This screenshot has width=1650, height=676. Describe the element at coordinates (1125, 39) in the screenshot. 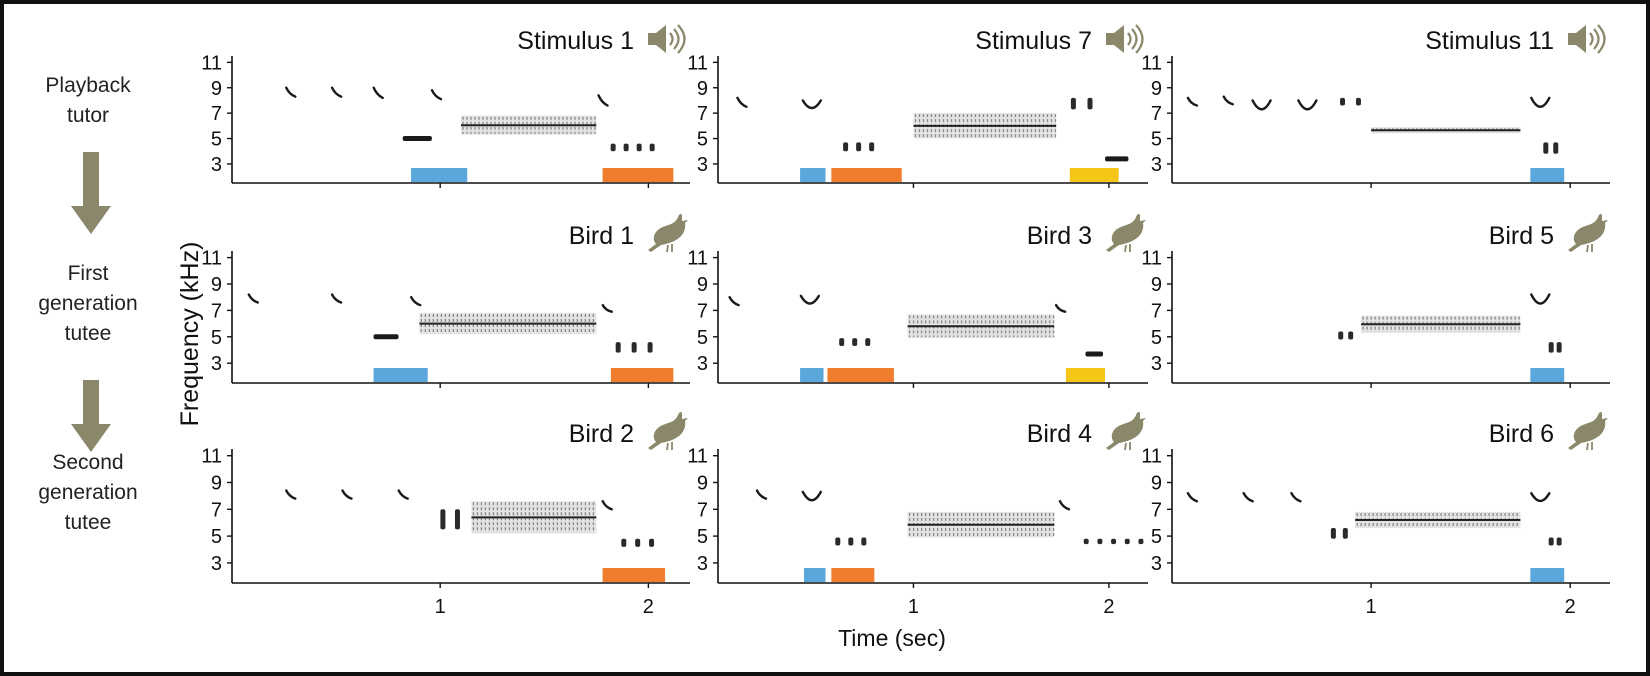

I see `speaker-icon` at that location.